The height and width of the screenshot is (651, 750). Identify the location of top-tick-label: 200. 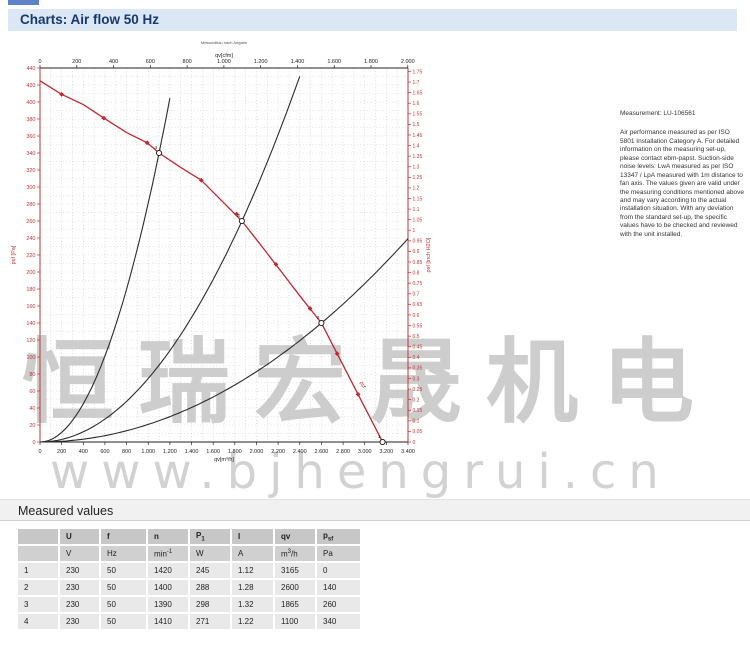
(76, 62).